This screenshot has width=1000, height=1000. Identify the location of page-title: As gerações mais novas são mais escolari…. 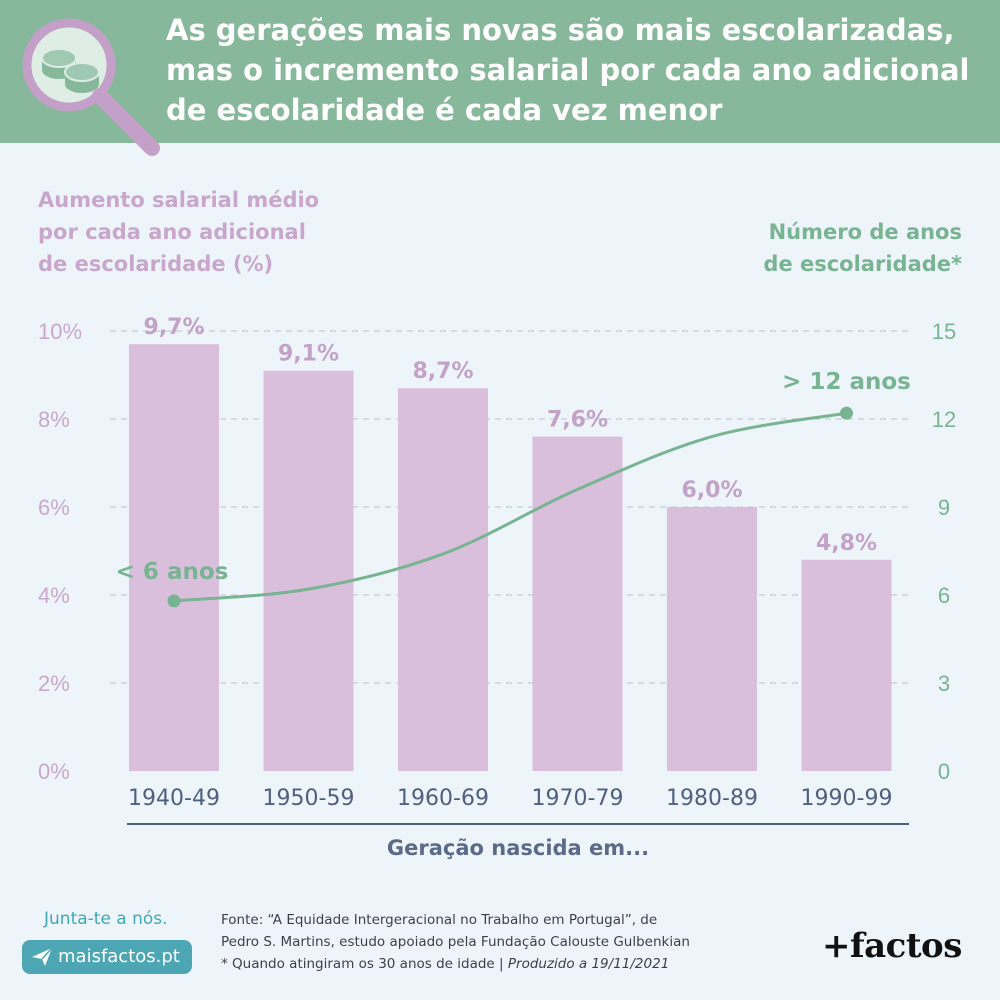
(576, 70).